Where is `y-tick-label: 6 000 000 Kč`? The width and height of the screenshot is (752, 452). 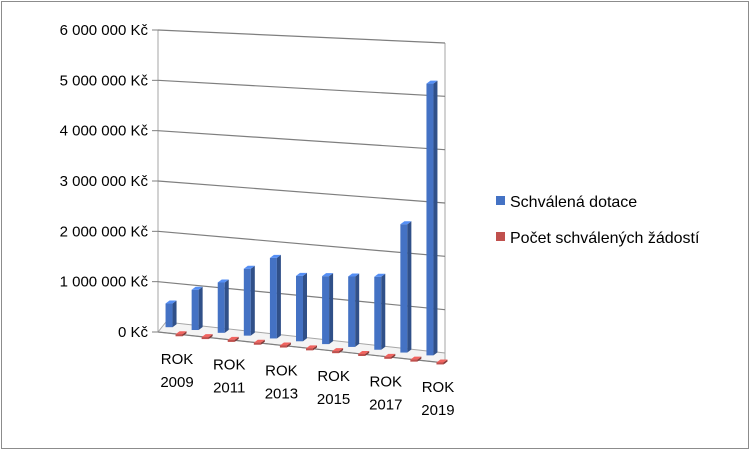
y-tick-label: 6 000 000 Kč is located at coordinates (104, 30).